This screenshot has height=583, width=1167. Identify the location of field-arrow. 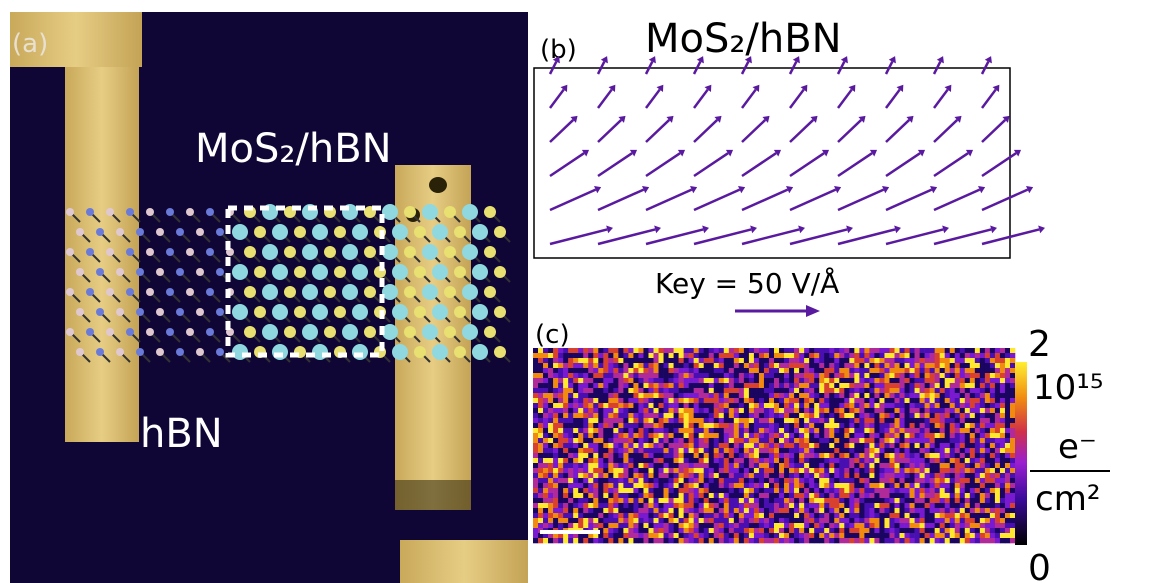
(601, 67).